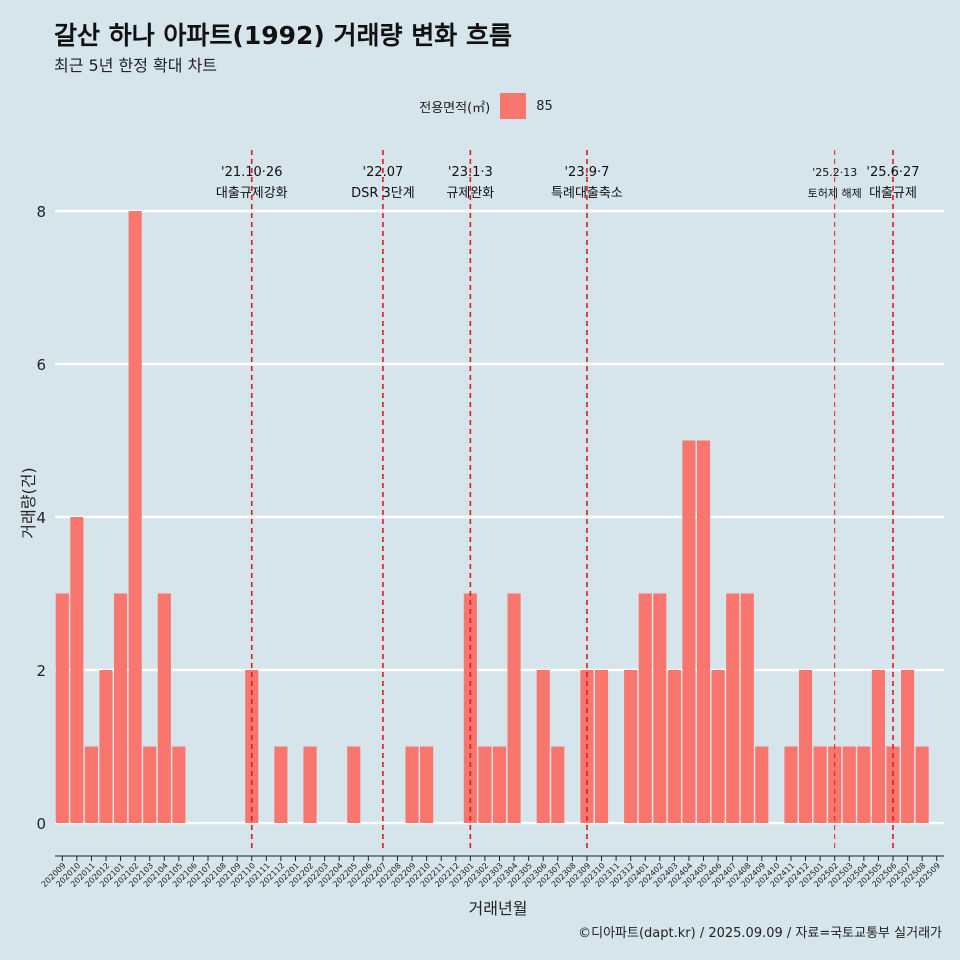  I want to click on y-tick-label: 8, so click(41, 212).